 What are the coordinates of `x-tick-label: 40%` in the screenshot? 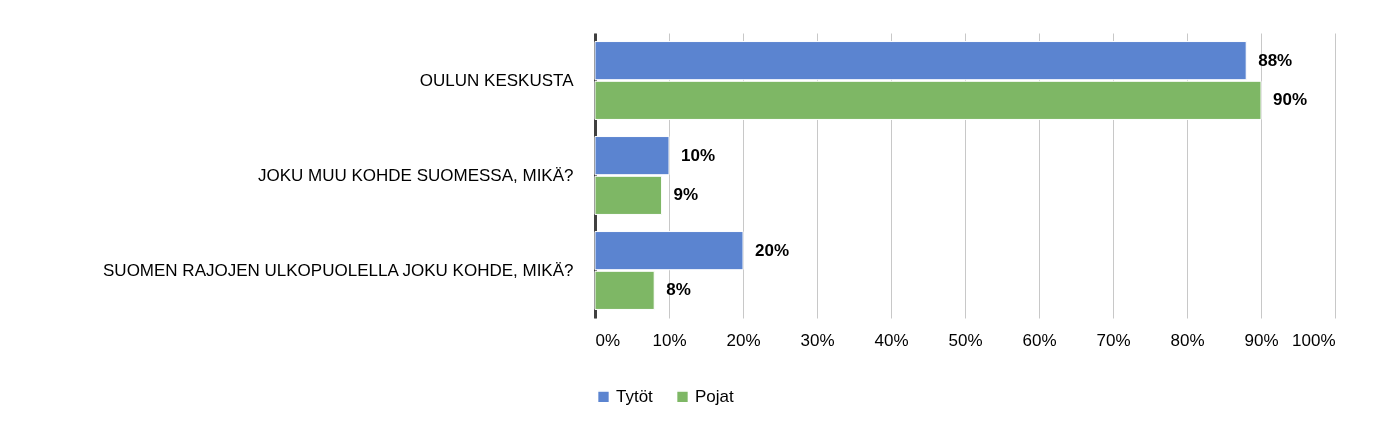 It's located at (891, 340).